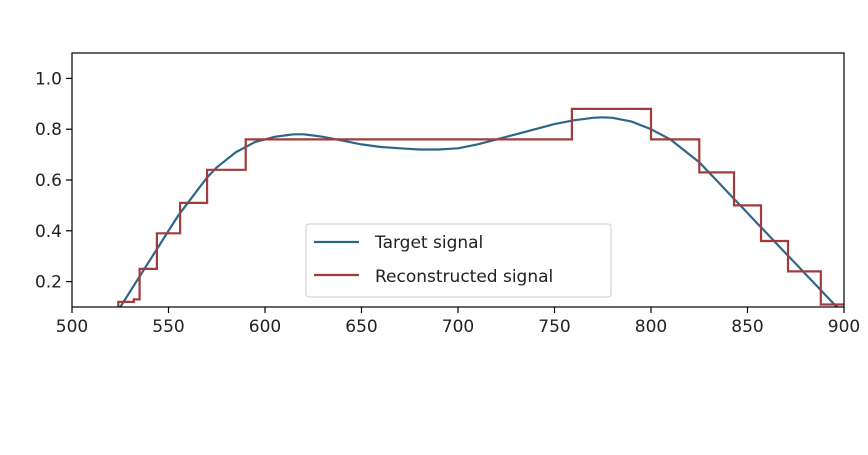 Image resolution: width=868 pixels, height=455 pixels. I want to click on legend: Target signal Reconstructed signal, so click(458, 260).